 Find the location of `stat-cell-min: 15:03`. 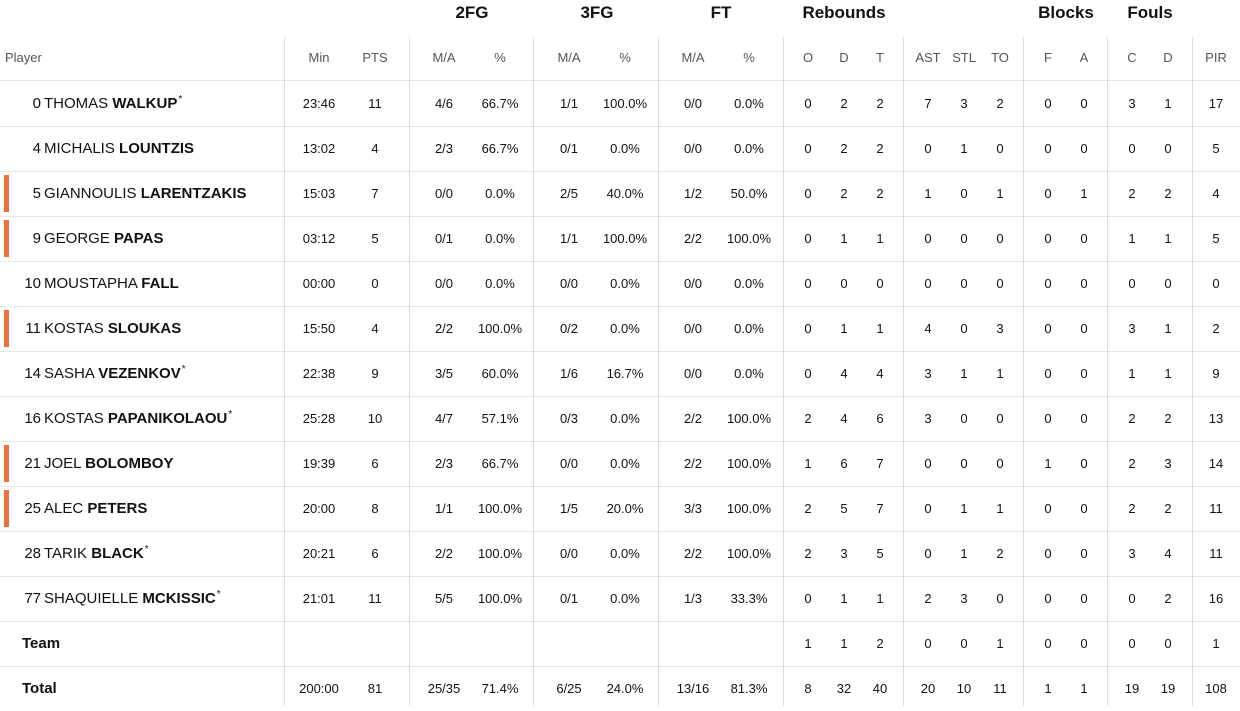

stat-cell-min: 15:03 is located at coordinates (319, 193).